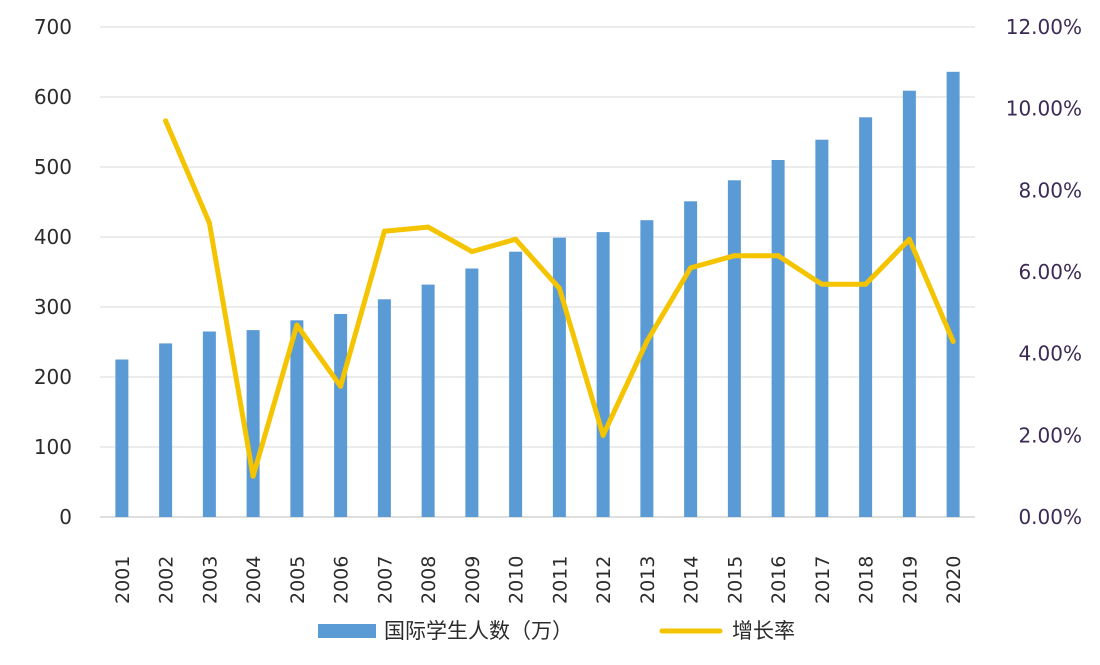  Describe the element at coordinates (560, 580) in the screenshot. I see `x-tick-label: 2011` at that location.